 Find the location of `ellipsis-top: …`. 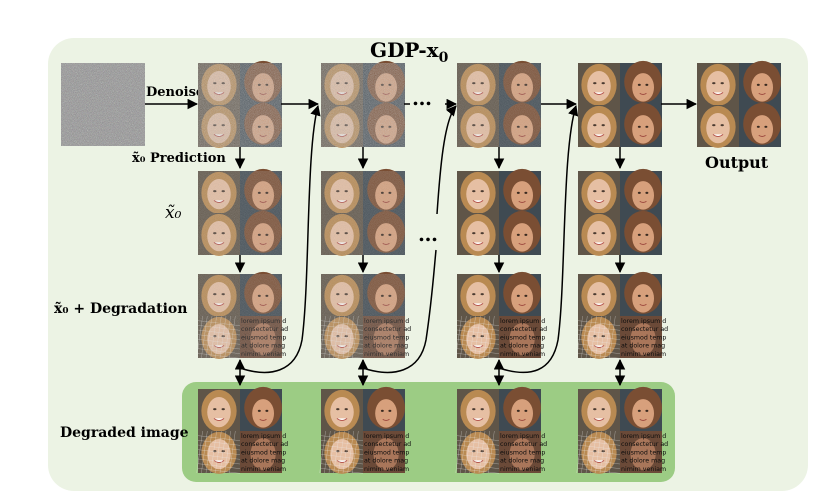

ellipsis-top: … is located at coordinates (422, 98).